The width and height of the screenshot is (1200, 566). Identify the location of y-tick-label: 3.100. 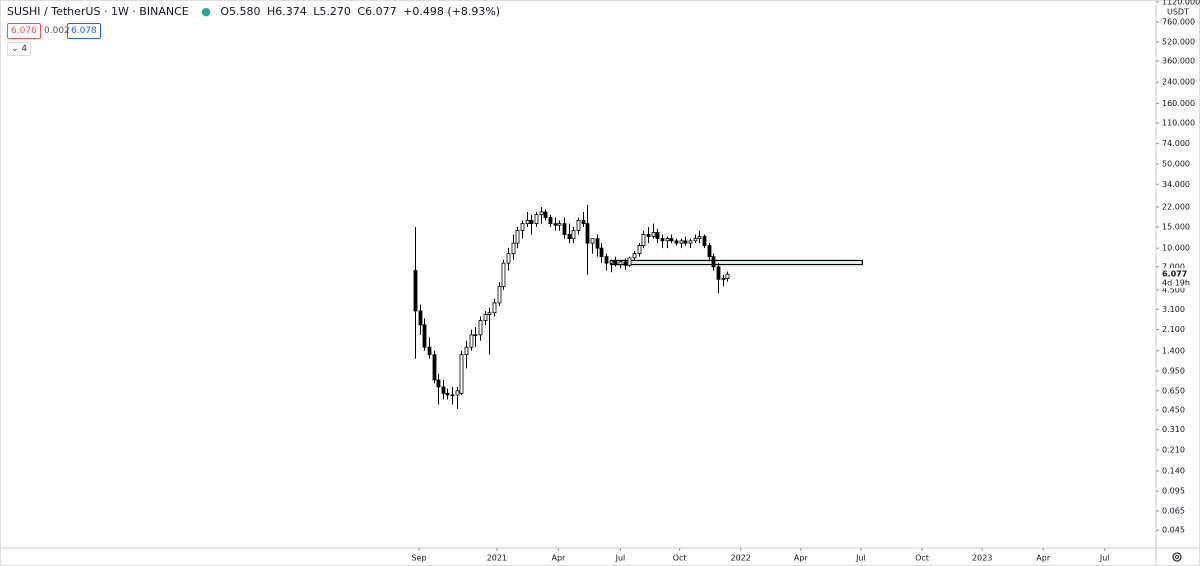
(1173, 309).